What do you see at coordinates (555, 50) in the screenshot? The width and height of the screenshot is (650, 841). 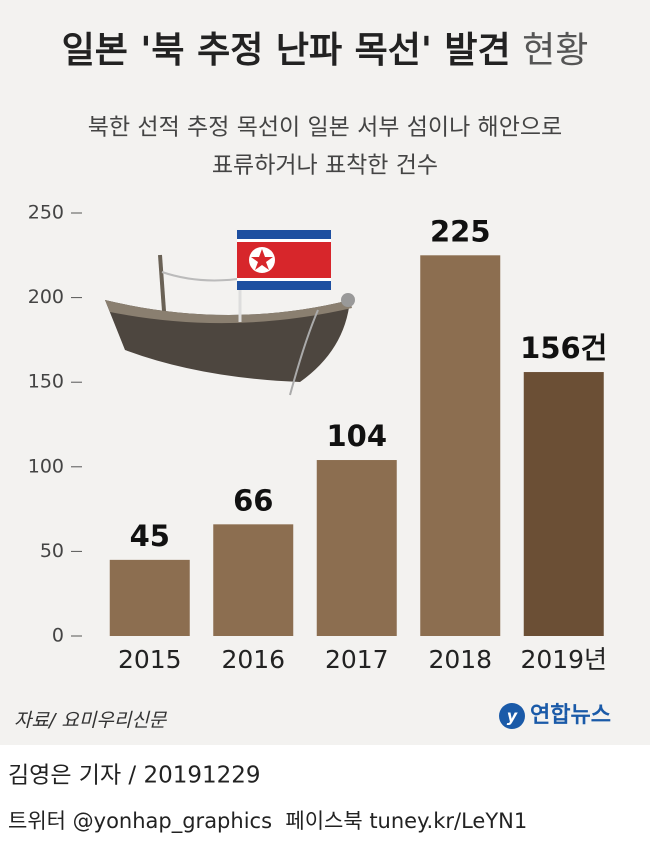 I see `title-suffix: 현황` at bounding box center [555, 50].